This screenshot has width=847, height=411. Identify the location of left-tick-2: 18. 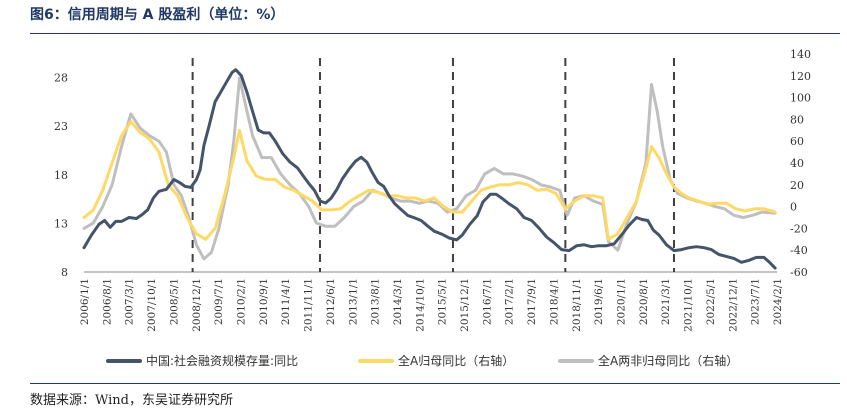
(61, 175).